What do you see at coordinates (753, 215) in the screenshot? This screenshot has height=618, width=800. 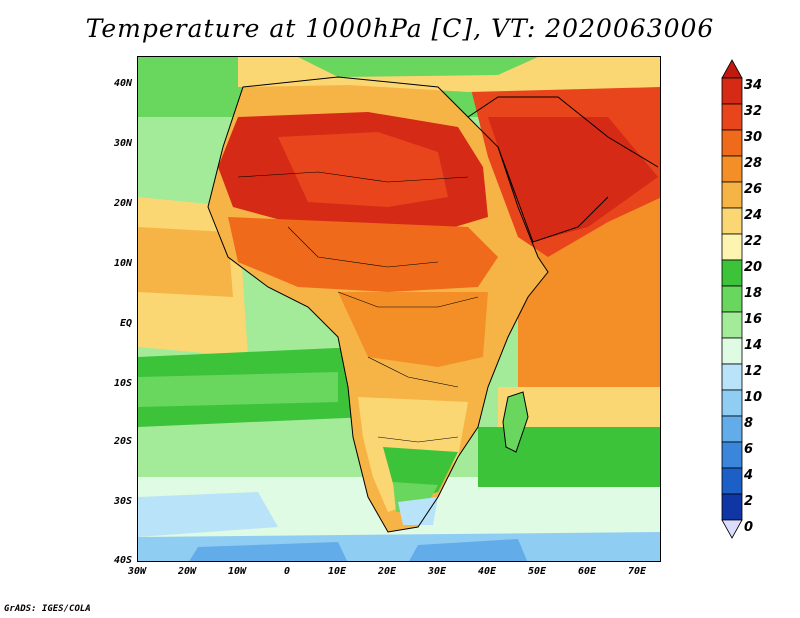 I see `colorbar-label-24: 24` at bounding box center [753, 215].